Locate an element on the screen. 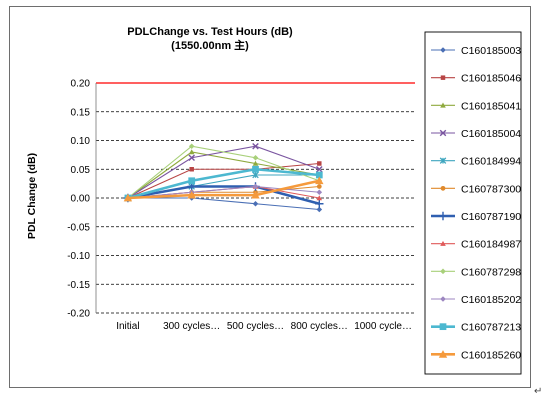 This screenshot has height=404, width=543. legend-label: C160184987 is located at coordinates (491, 245).